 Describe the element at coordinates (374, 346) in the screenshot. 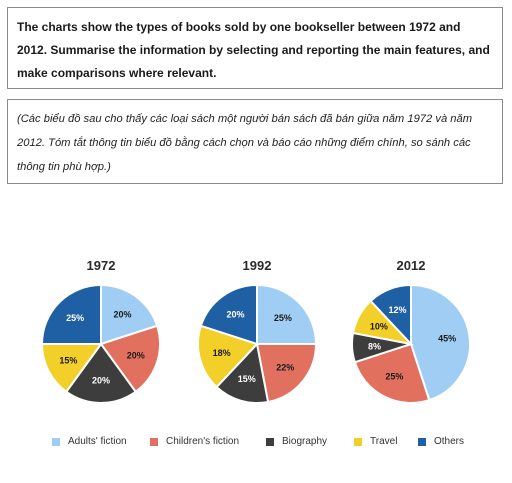

I see `slice-label-biography: 8%` at that location.